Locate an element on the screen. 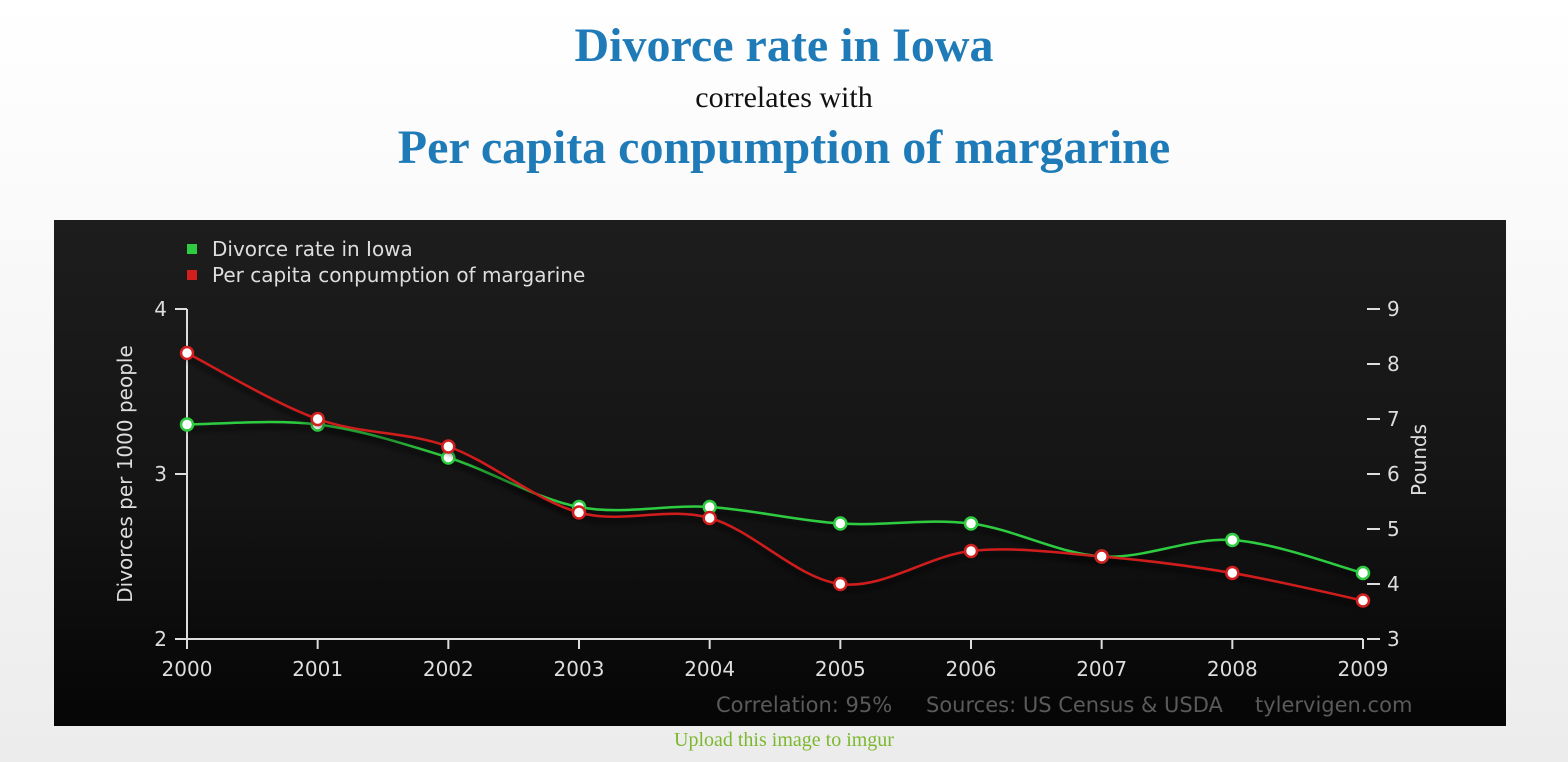 This screenshot has height=762, width=1568. y2-axis-title: Pounds is located at coordinates (1419, 460).